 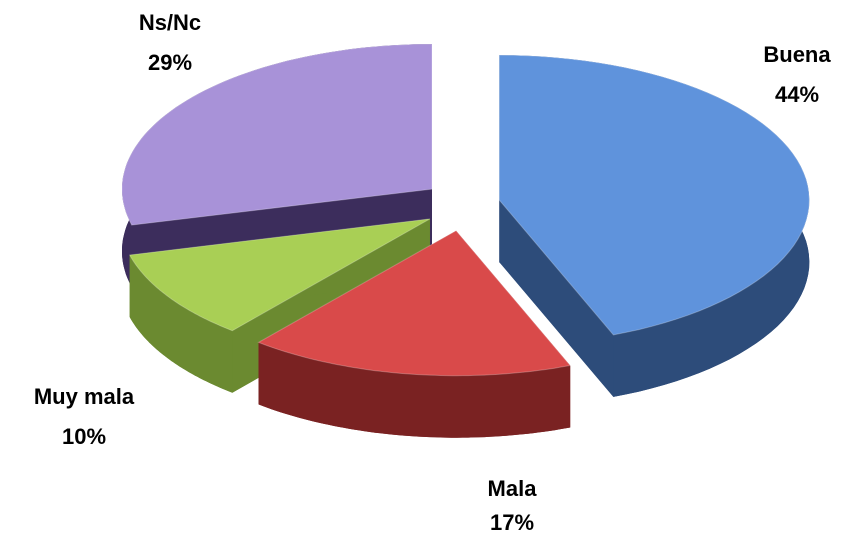 What do you see at coordinates (170, 62) in the screenshot?
I see `slice-value-label: 29%` at bounding box center [170, 62].